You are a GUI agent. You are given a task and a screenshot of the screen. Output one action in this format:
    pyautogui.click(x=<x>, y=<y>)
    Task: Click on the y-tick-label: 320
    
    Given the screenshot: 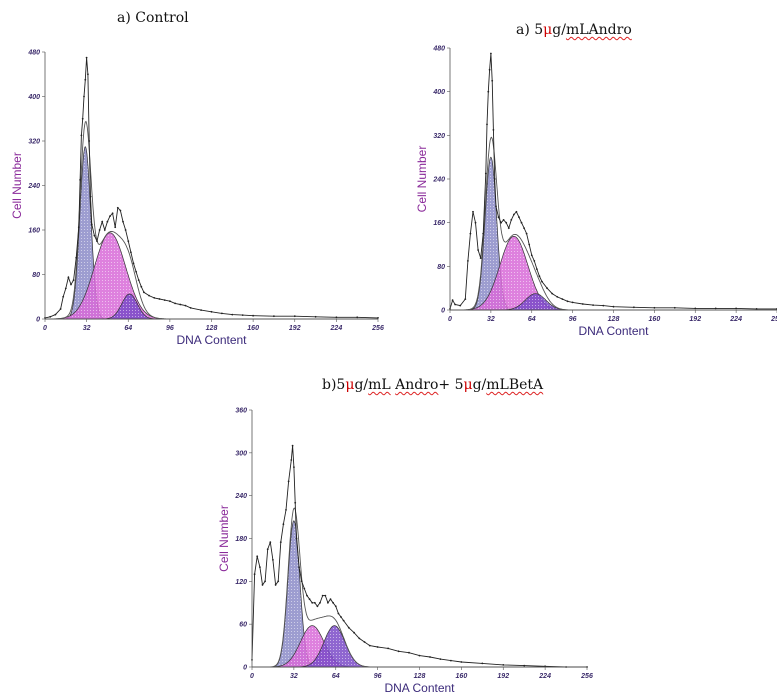 What is the action you would take?
    pyautogui.click(x=439, y=136)
    